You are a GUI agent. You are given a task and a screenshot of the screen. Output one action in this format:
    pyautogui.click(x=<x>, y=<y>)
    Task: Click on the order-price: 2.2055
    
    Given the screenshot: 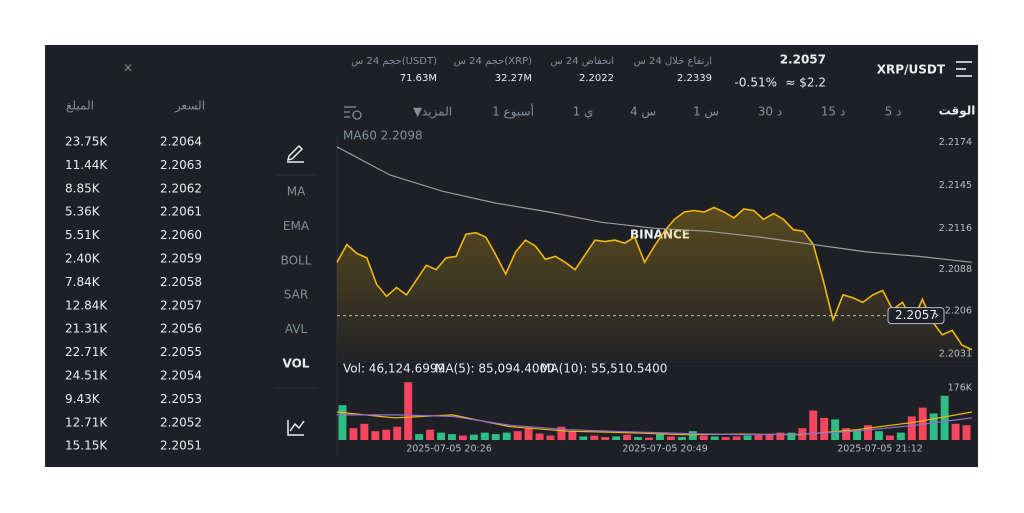 What is the action you would take?
    pyautogui.click(x=181, y=352)
    